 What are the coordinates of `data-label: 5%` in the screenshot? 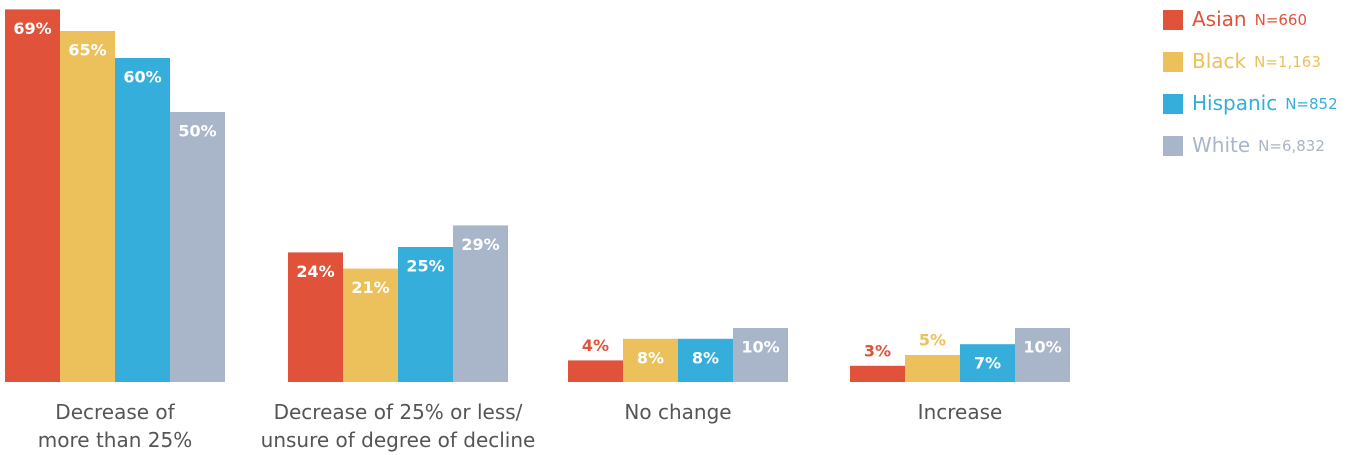 It's located at (932, 340).